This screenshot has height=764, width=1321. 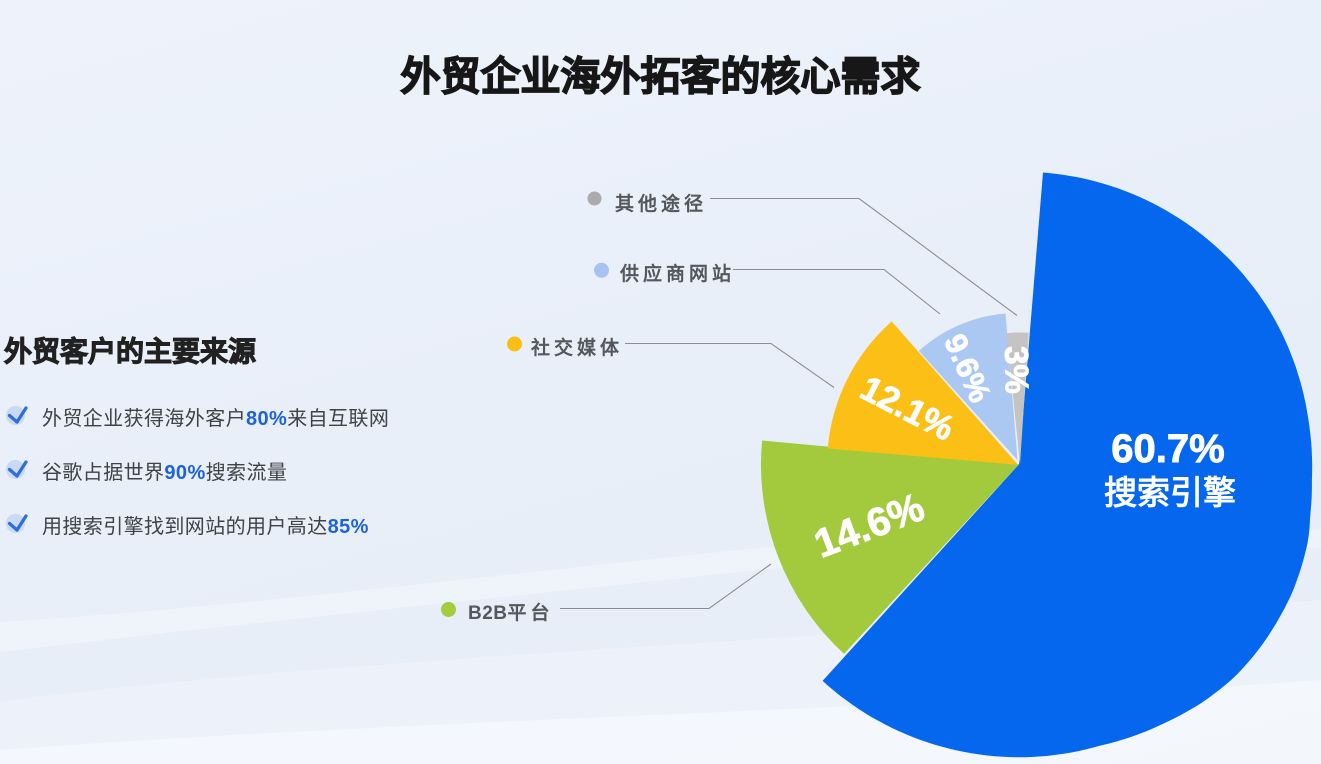 What do you see at coordinates (1167, 449) in the screenshot?
I see `svg-text: 60.7%` at bounding box center [1167, 449].